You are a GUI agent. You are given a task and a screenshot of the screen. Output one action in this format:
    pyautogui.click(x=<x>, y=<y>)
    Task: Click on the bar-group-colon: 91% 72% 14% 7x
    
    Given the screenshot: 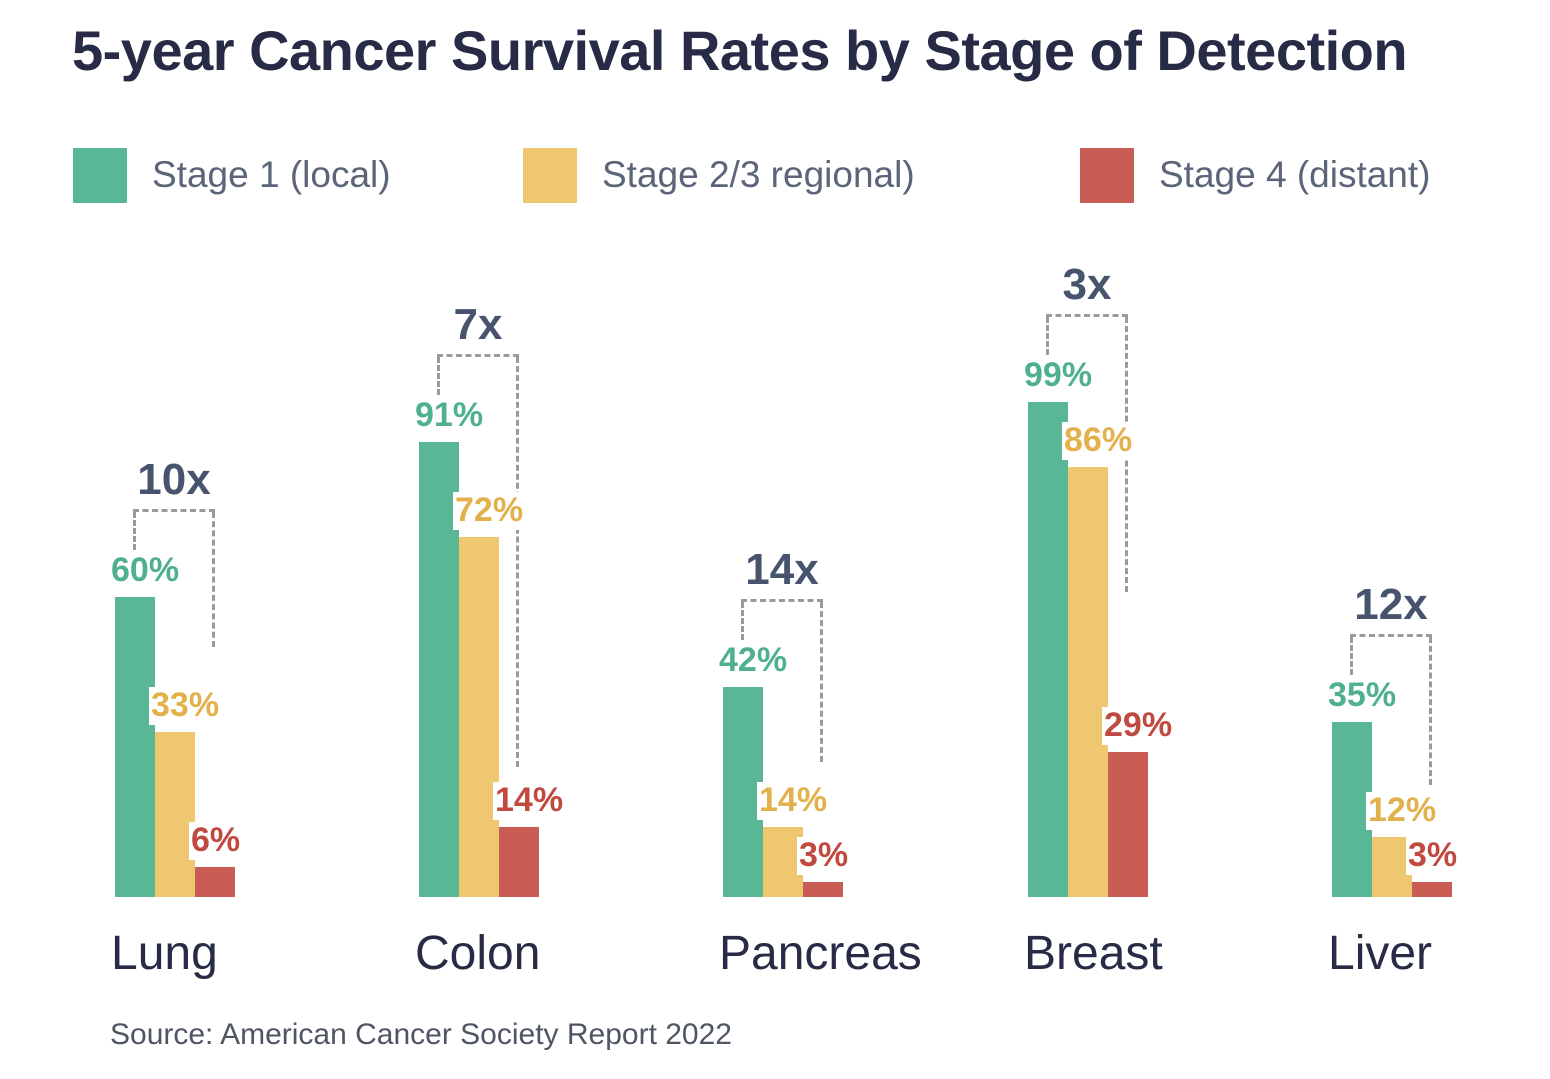 What is the action you would take?
    pyautogui.click(x=489, y=448)
    